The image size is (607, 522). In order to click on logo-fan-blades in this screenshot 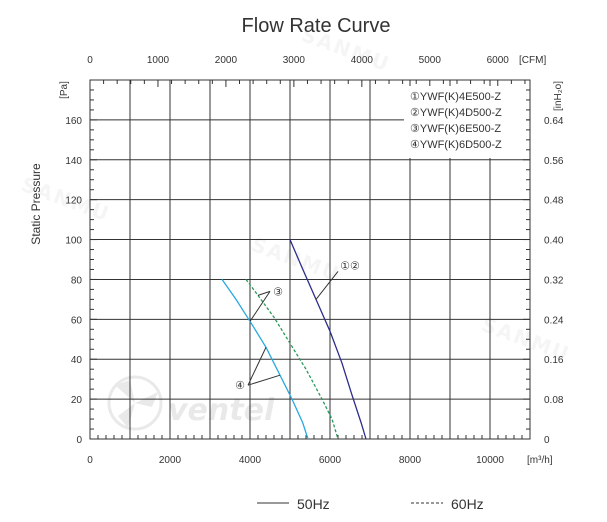, I will do `click(136, 404)`.